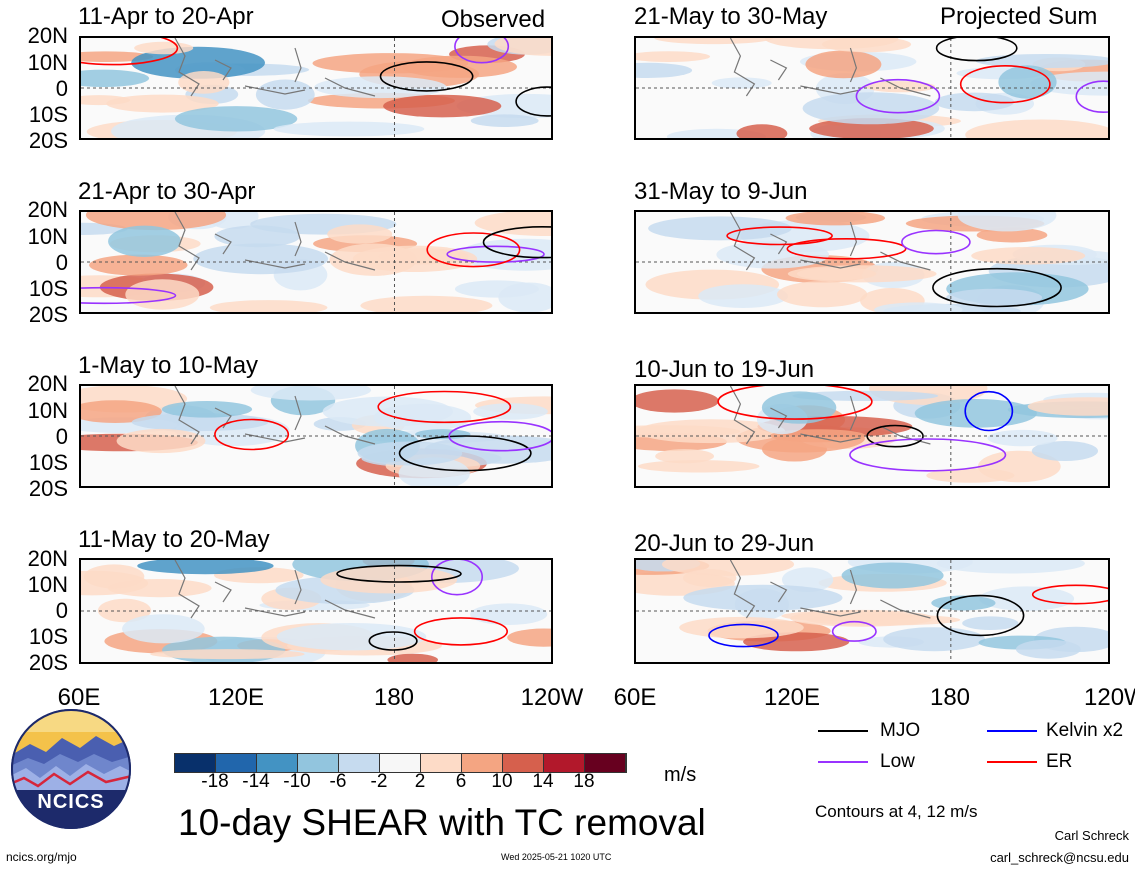 The image size is (1135, 872). What do you see at coordinates (442, 822) in the screenshot?
I see `main-title: 10-day SHEAR with TC removal` at bounding box center [442, 822].